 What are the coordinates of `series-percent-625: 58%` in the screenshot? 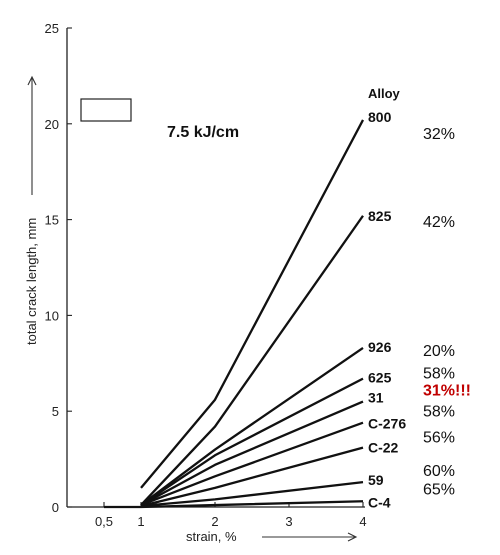 It's located at (439, 374).